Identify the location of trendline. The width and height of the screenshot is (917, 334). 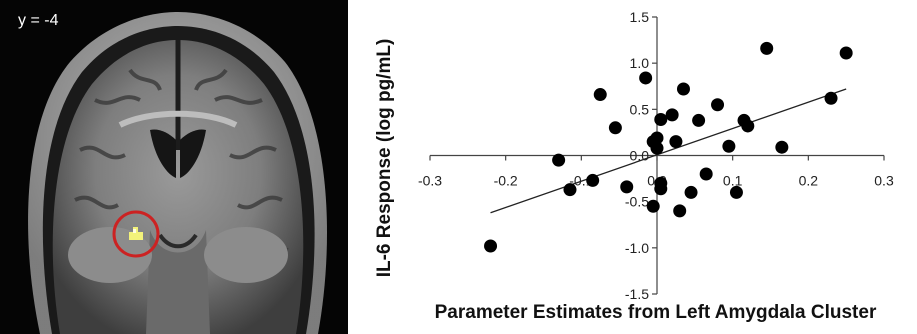
(668, 151).